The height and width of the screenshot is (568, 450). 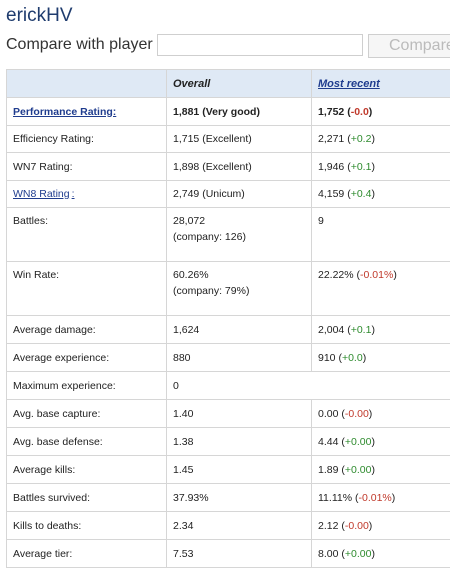 What do you see at coordinates (381, 112) in the screenshot?
I see `recent-value: 1,752 (-0.0)` at bounding box center [381, 112].